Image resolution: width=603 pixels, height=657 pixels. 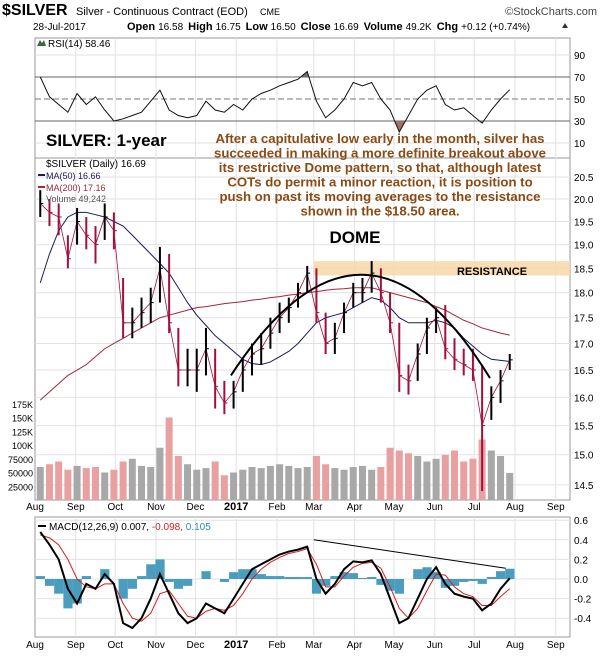 What do you see at coordinates (441, 268) in the screenshot?
I see `resistance-band` at bounding box center [441, 268].